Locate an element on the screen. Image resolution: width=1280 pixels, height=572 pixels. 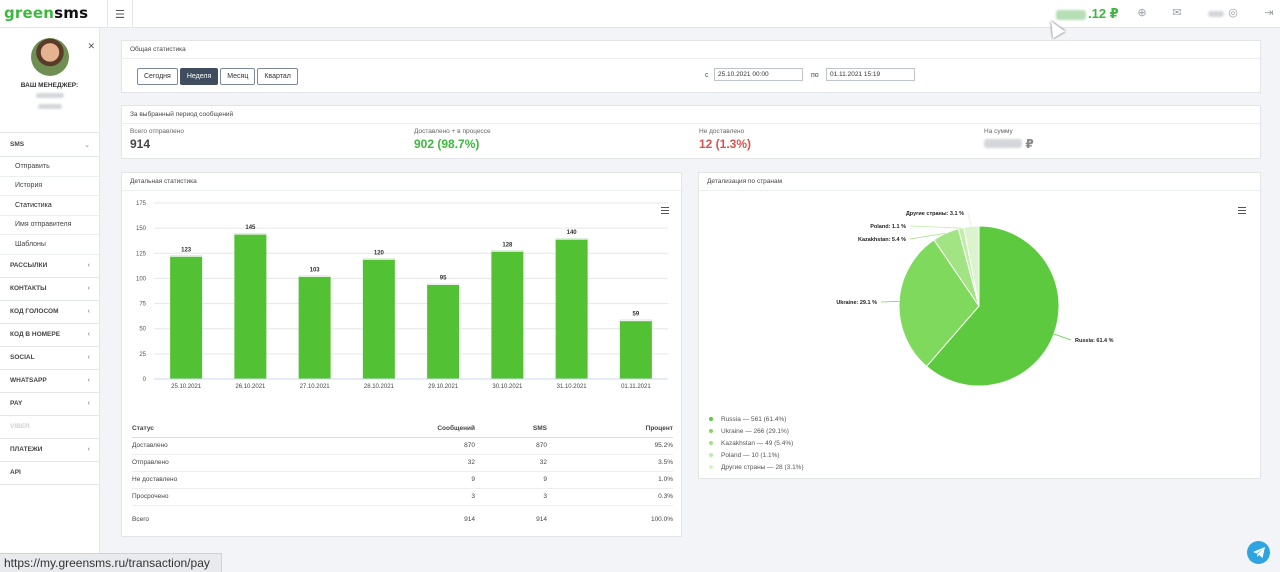
column-header: Сообщений is located at coordinates (420, 429).